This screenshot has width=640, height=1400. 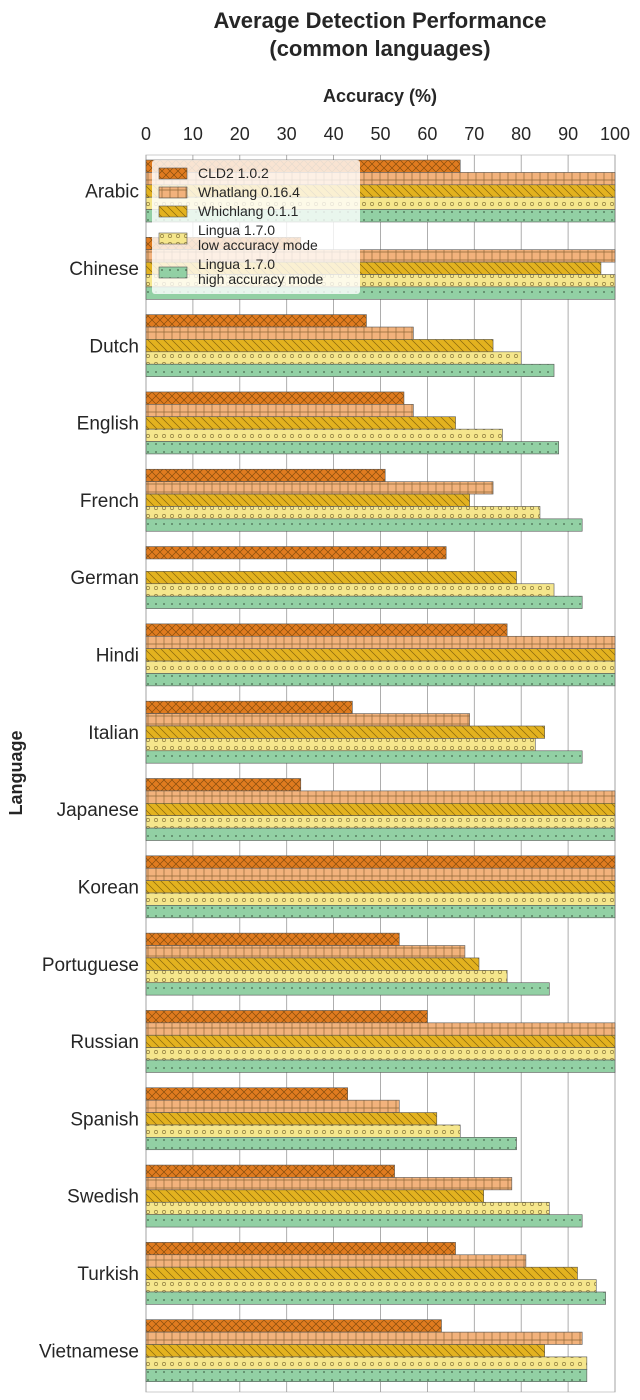 What do you see at coordinates (104, 269) in the screenshot?
I see `y-tick-label: Chinese` at bounding box center [104, 269].